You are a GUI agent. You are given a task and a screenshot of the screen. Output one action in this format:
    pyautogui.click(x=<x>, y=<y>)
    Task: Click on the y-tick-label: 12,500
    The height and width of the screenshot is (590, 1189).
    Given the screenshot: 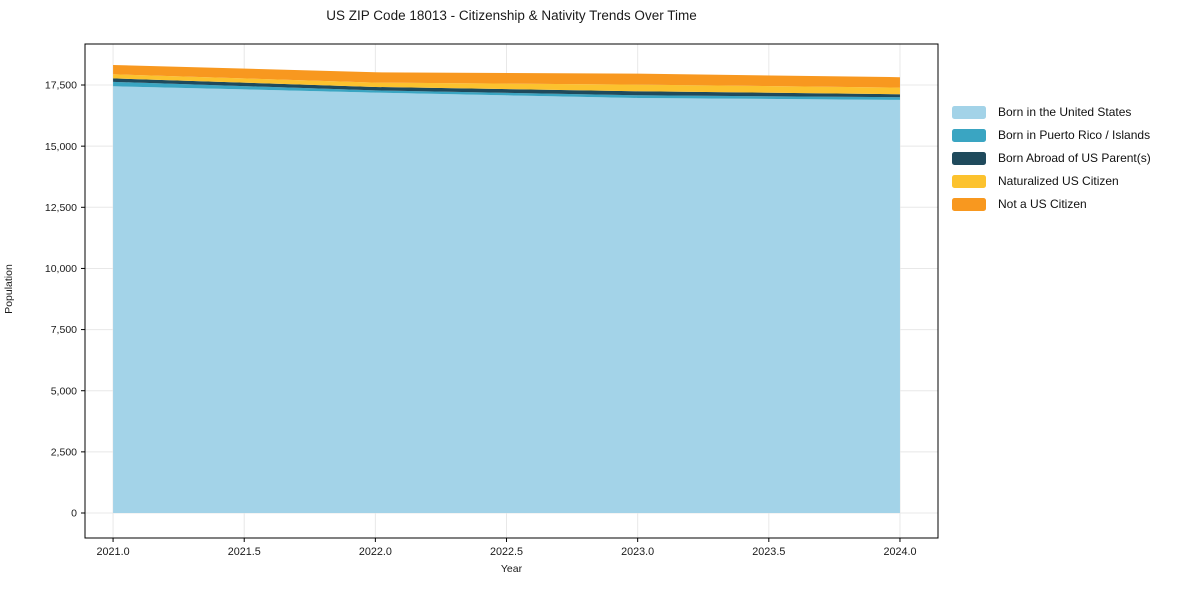 What is the action you would take?
    pyautogui.click(x=61, y=208)
    